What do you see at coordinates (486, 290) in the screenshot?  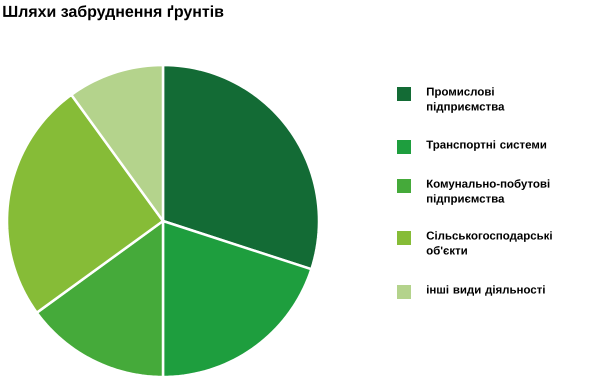 I see `legend-label: інші види діяльності` at bounding box center [486, 290].